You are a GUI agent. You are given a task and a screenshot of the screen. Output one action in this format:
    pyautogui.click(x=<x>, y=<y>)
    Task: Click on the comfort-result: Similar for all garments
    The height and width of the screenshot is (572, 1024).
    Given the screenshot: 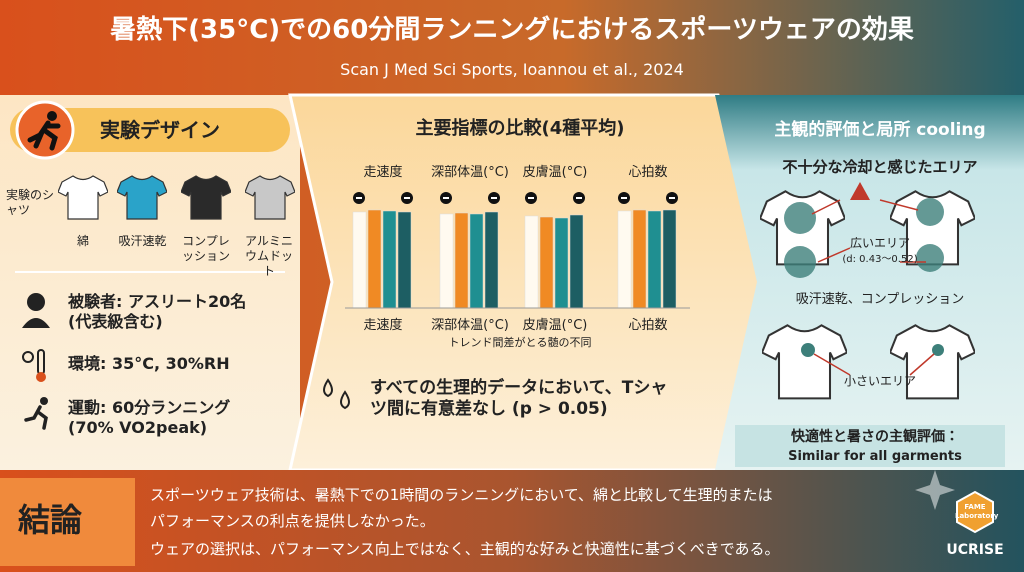 What is the action you would take?
    pyautogui.click(x=875, y=456)
    